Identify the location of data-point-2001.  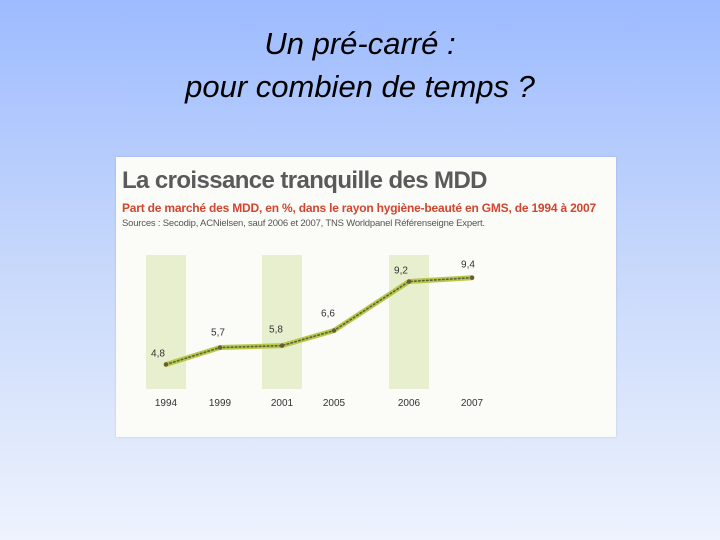
(282, 345).